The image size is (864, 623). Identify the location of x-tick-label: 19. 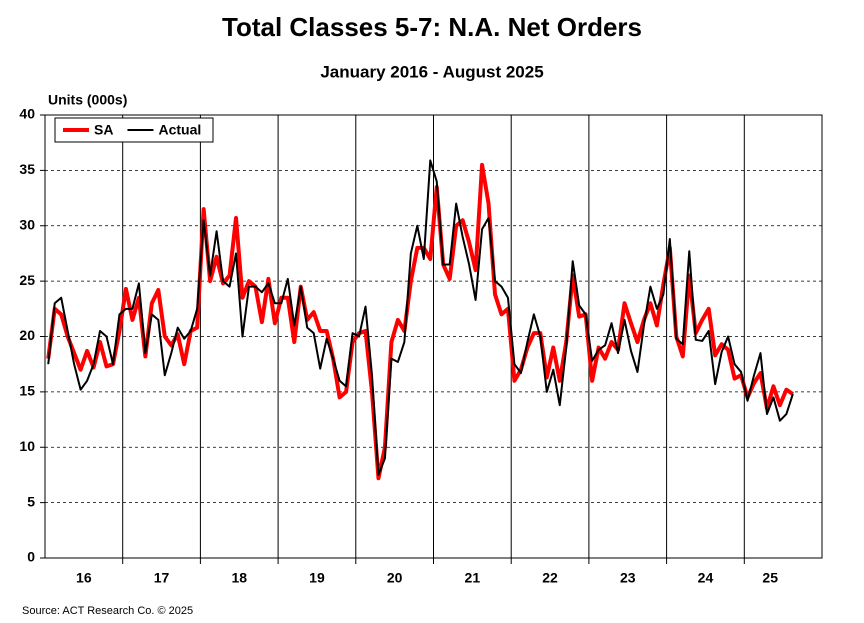
(317, 578).